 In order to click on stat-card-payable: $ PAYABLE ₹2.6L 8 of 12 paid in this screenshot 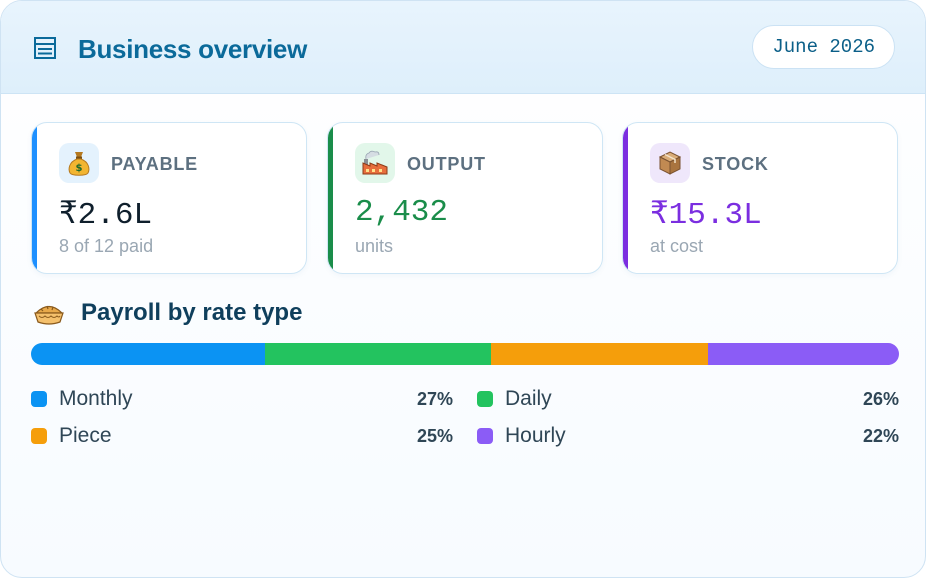, I will do `click(169, 198)`.